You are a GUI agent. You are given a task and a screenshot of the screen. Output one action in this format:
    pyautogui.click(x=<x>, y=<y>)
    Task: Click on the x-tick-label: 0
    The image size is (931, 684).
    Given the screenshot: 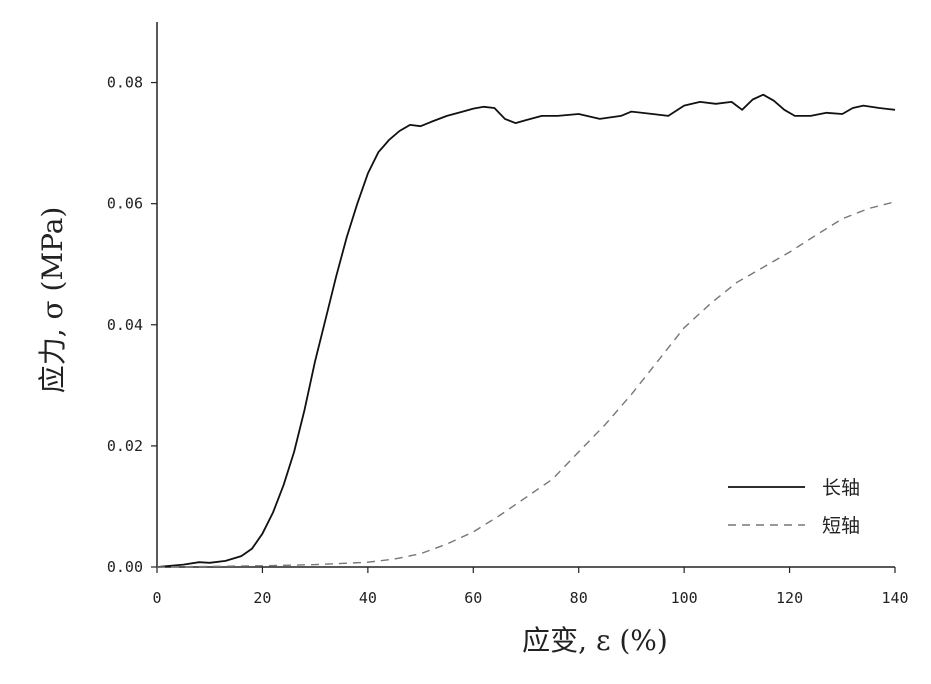 What is the action you would take?
    pyautogui.click(x=156, y=598)
    